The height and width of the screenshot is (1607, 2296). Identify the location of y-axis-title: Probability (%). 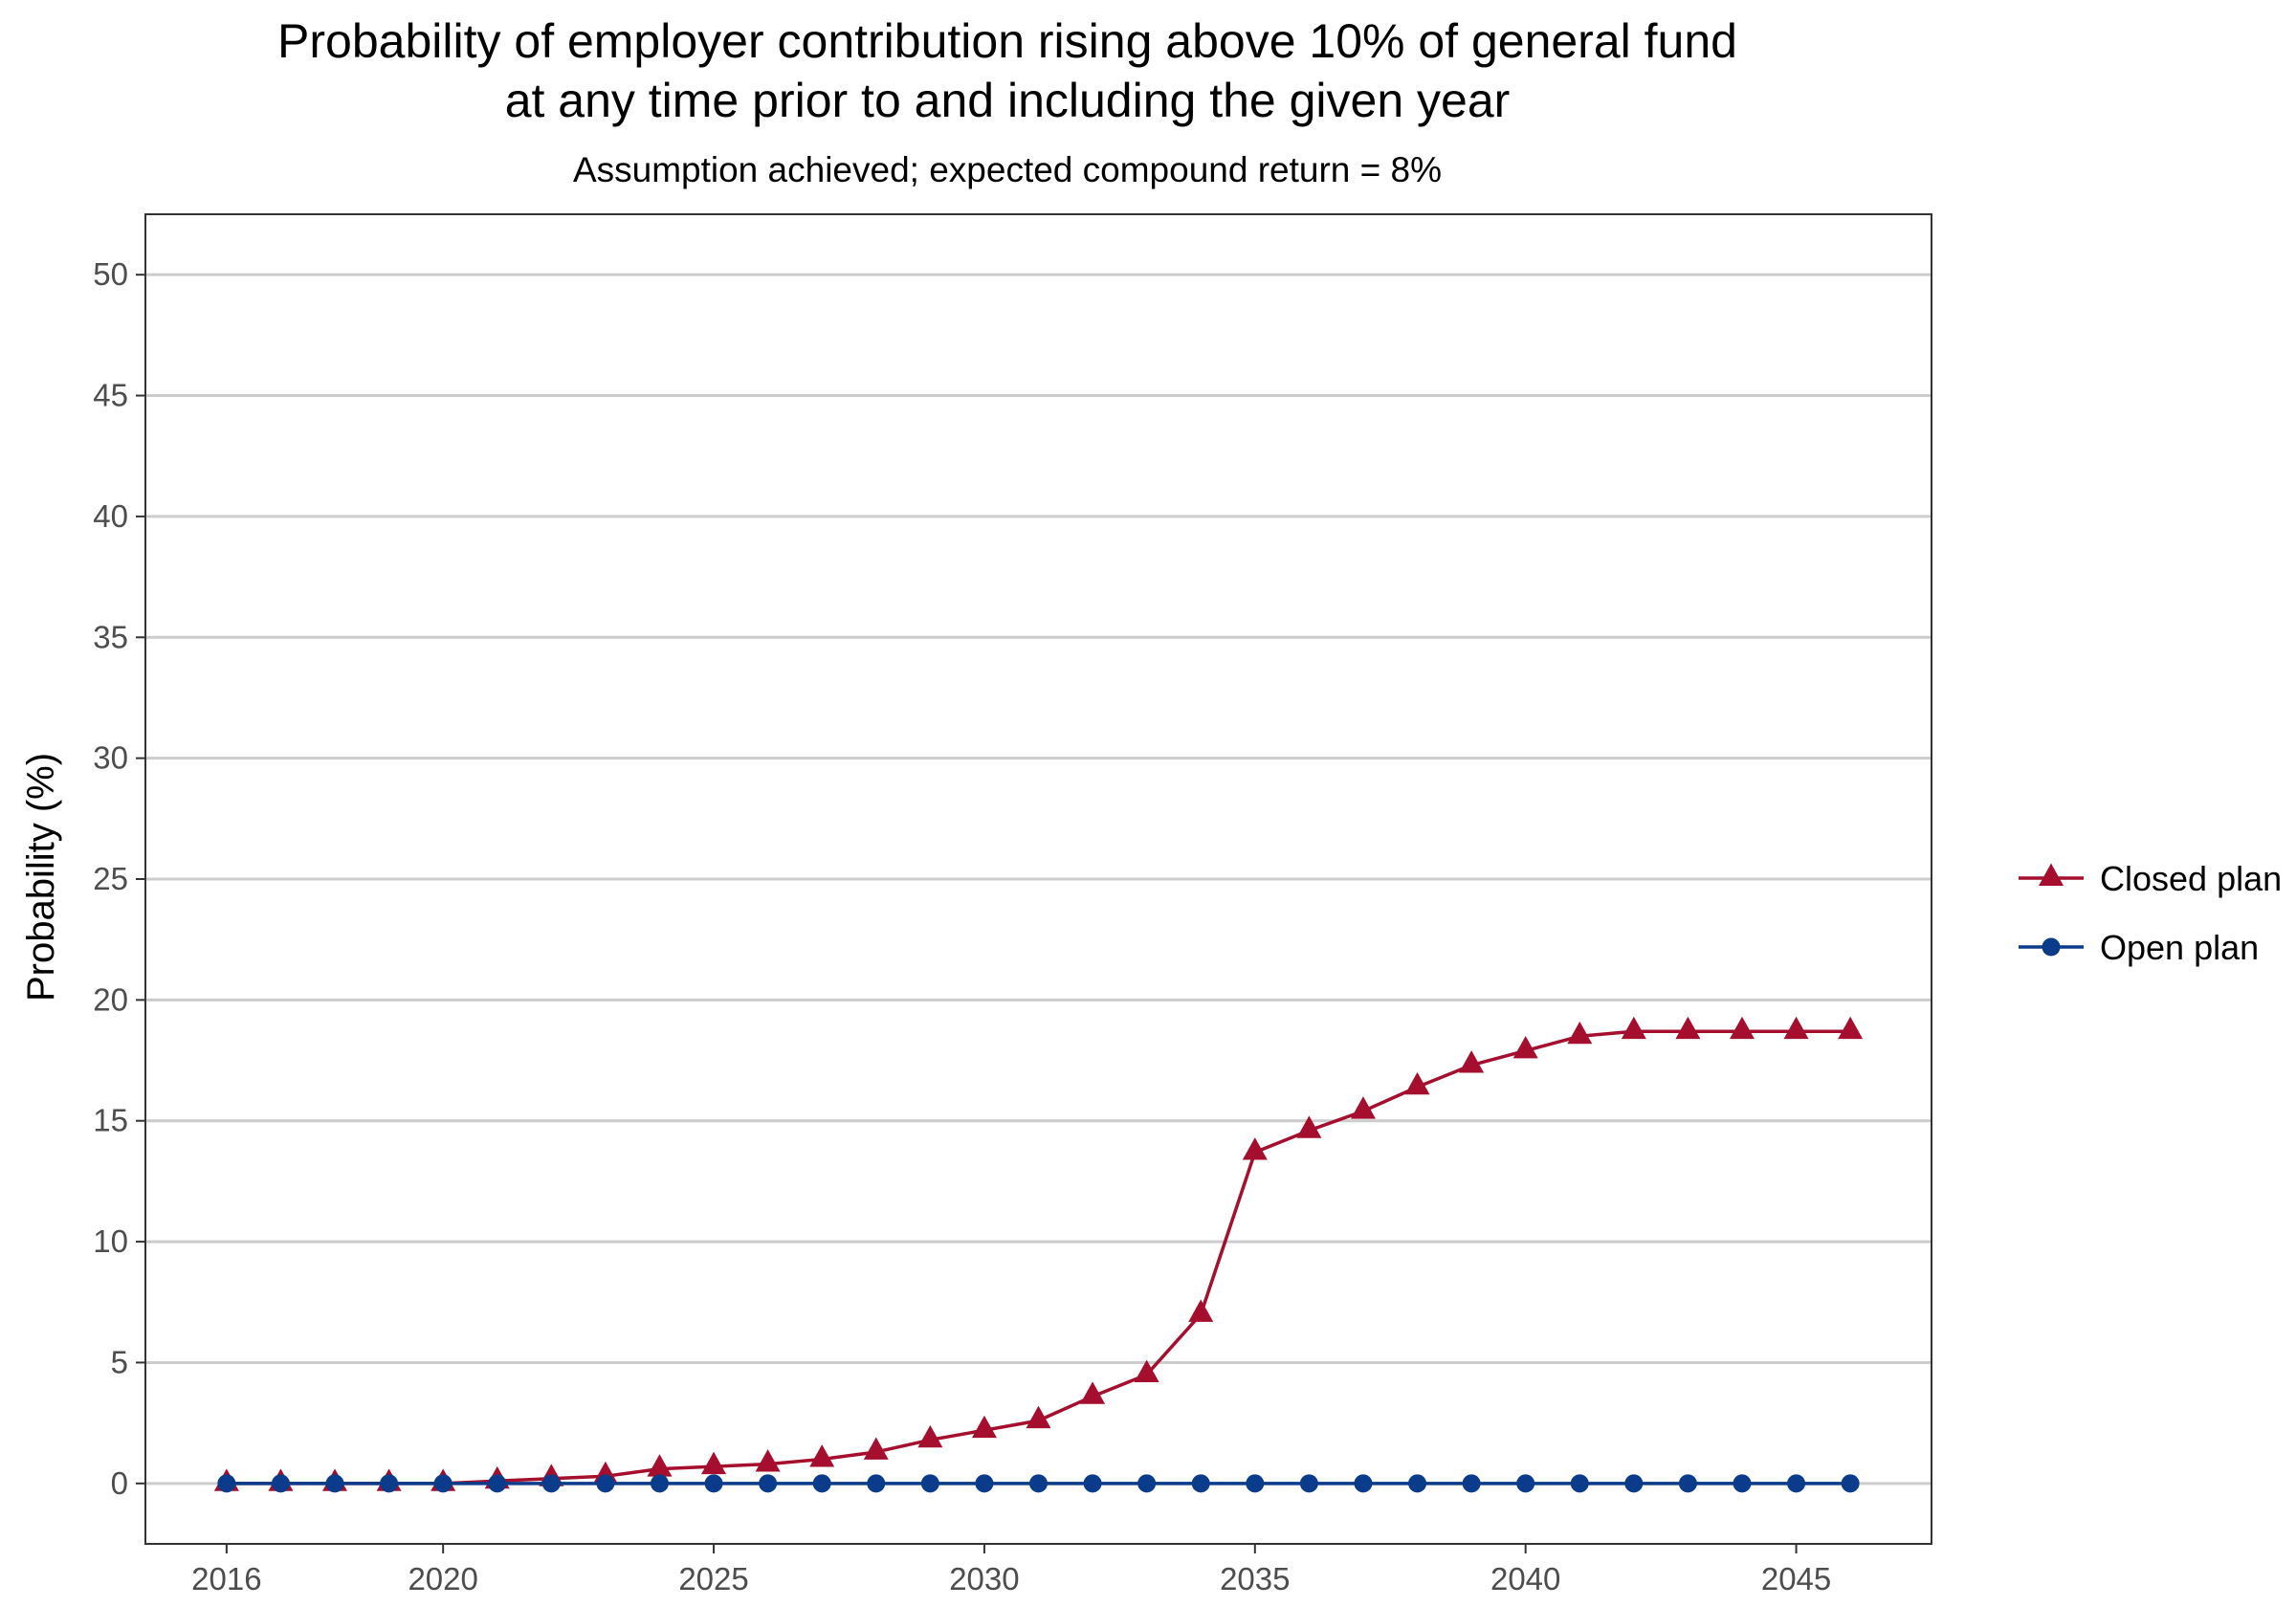
(41, 877).